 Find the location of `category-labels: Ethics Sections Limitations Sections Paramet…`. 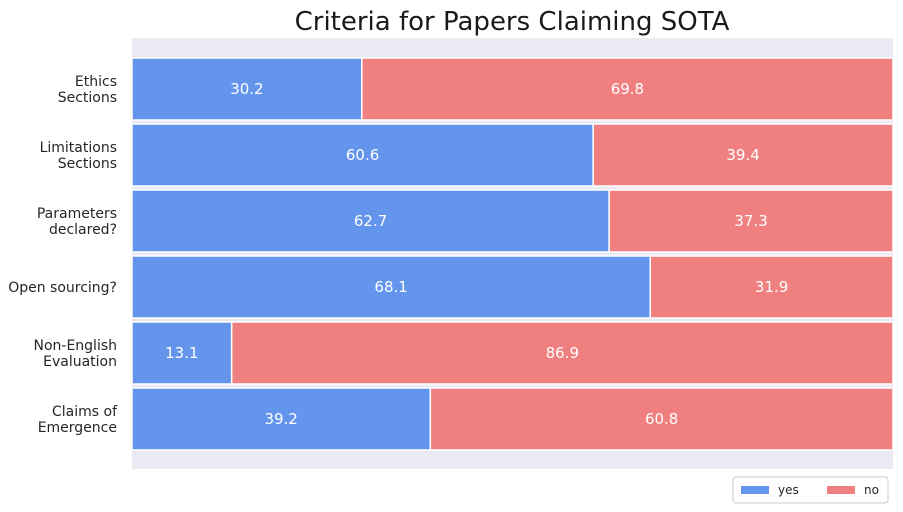

category-labels: Ethics Sections Limitations Sections Paramet… is located at coordinates (63, 255).